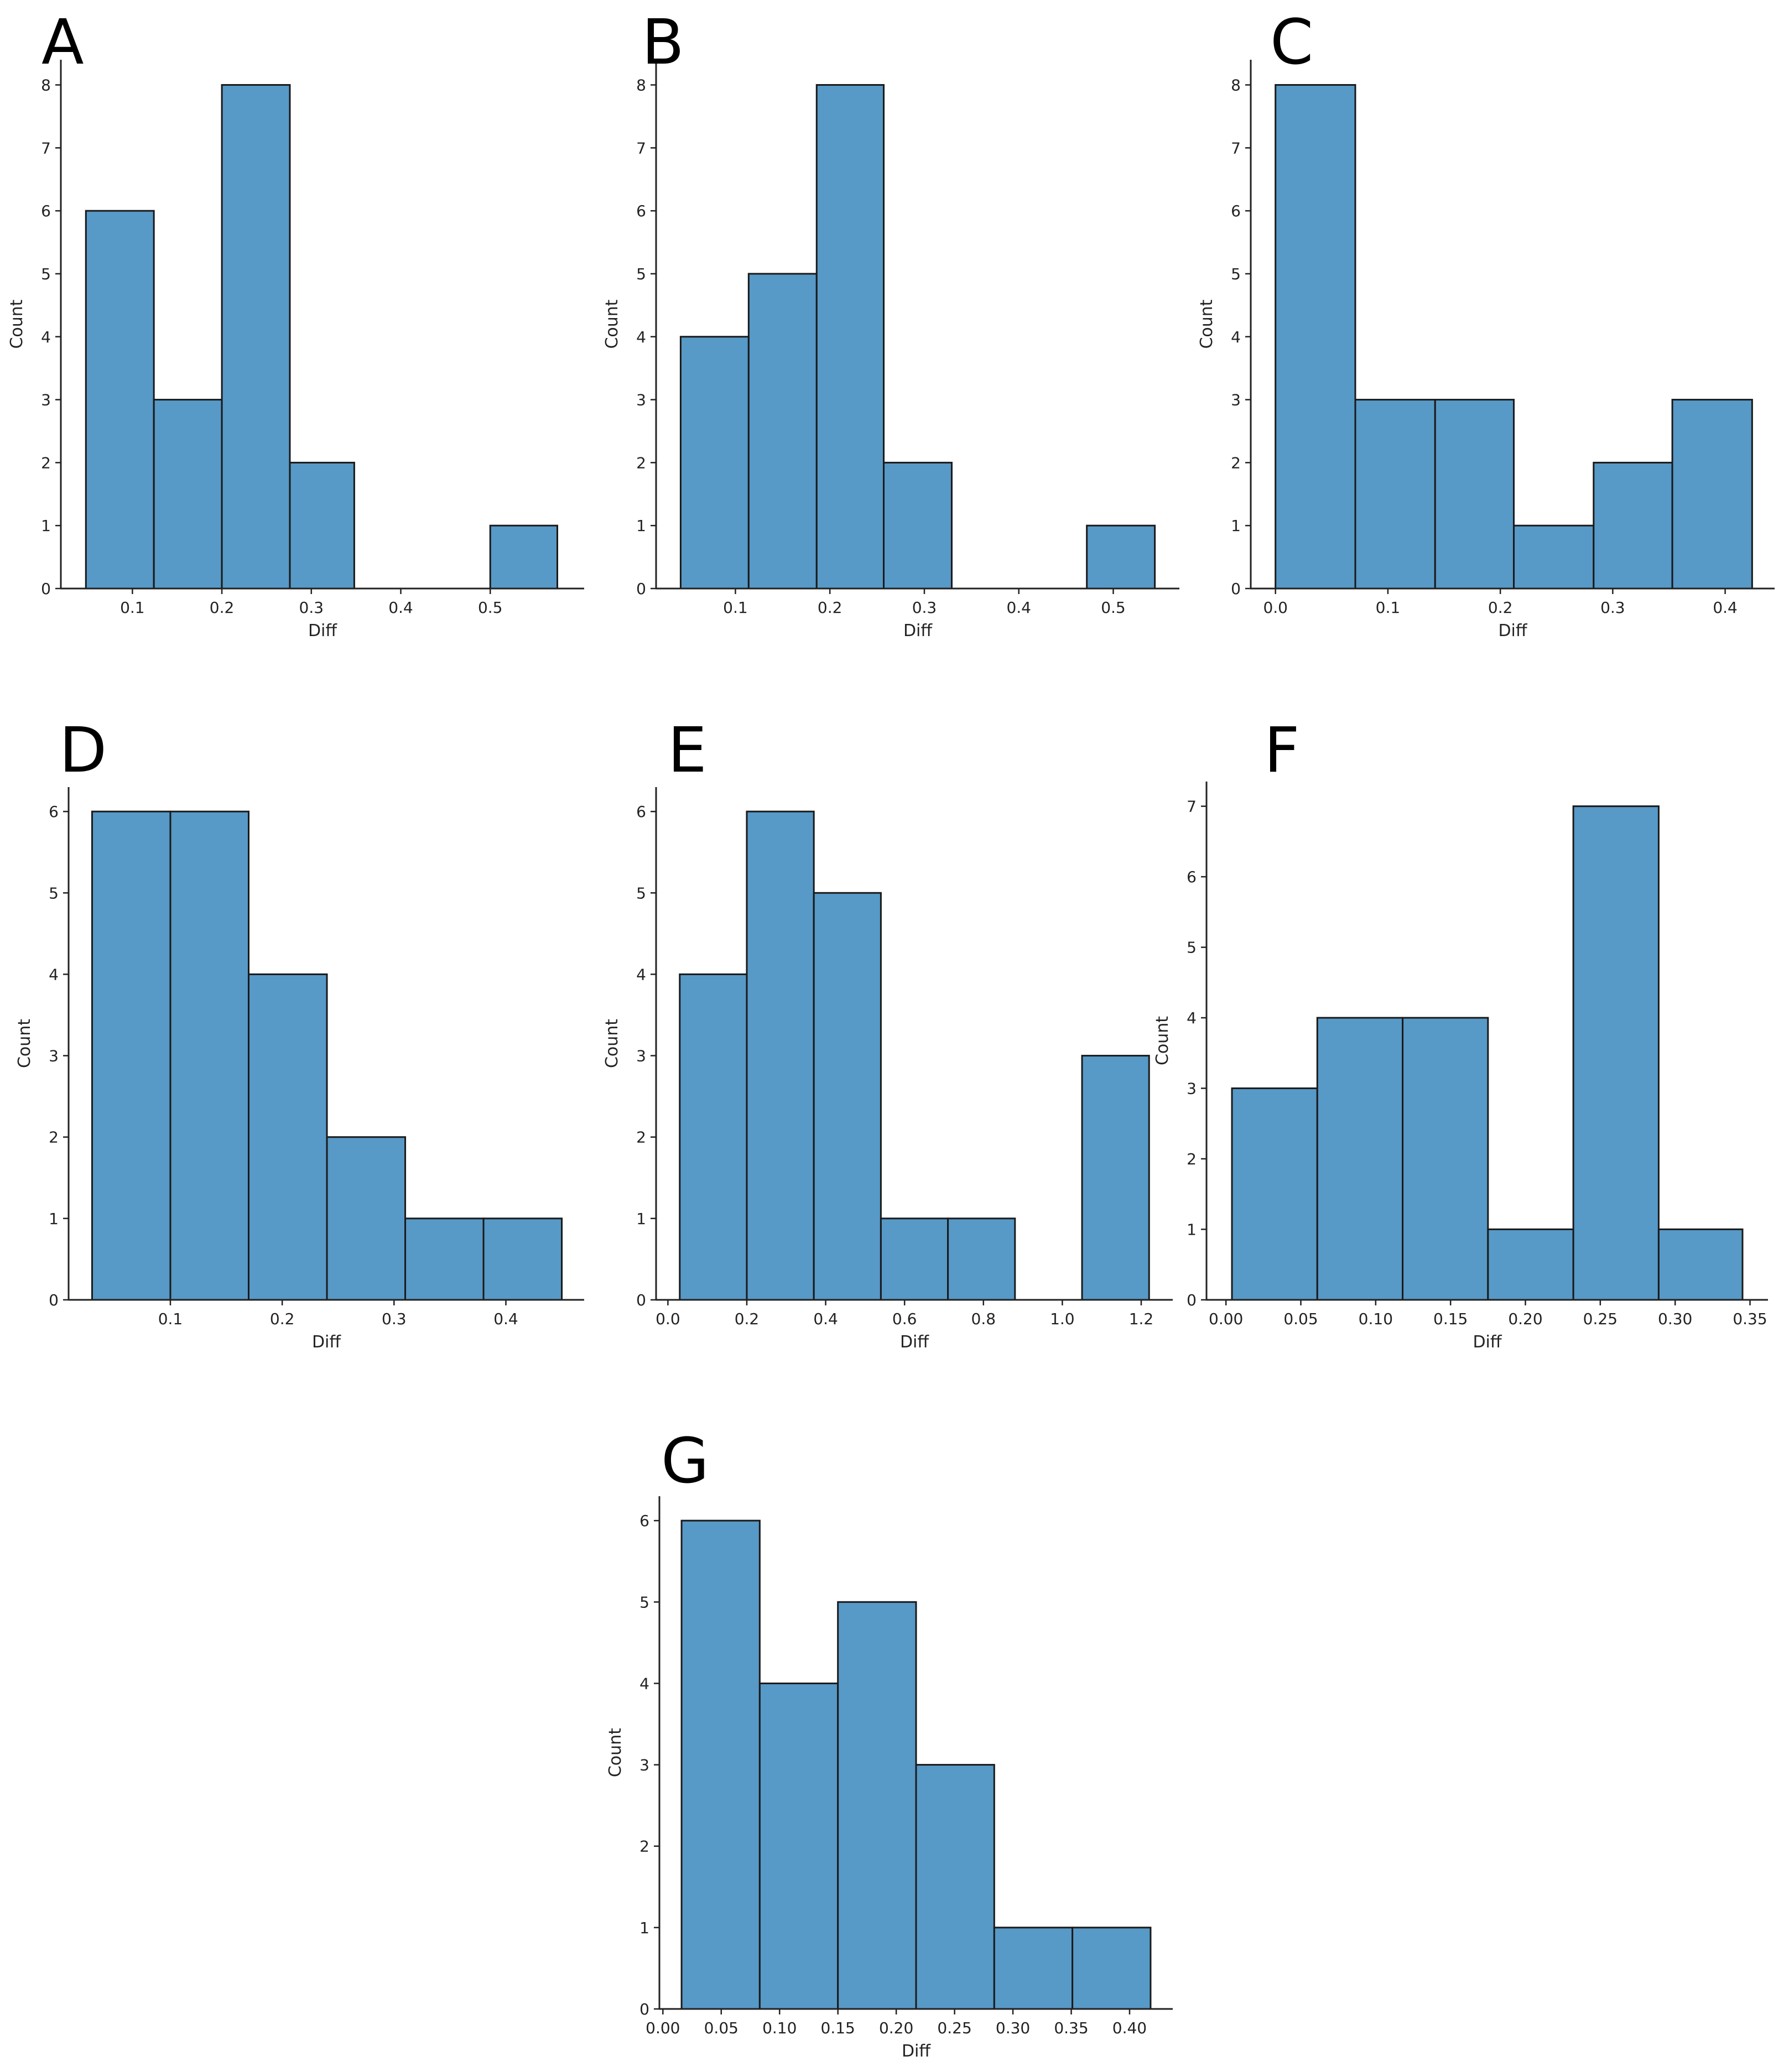 This screenshot has height=2072, width=1789. What do you see at coordinates (685, 1461) in the screenshot?
I see `panel-label-g: G` at bounding box center [685, 1461].